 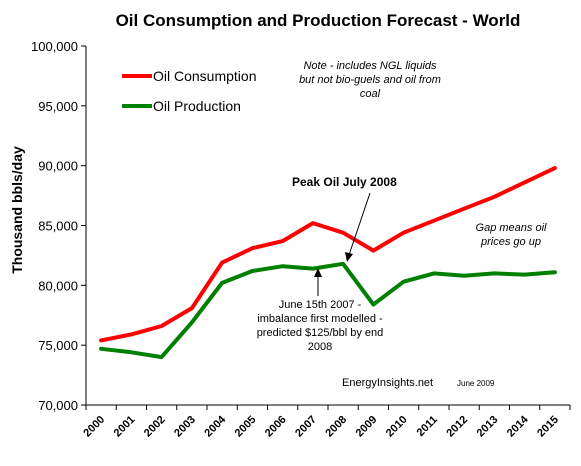 I want to click on imbalance-line-3: predicted $125/bbl by end, so click(x=320, y=333).